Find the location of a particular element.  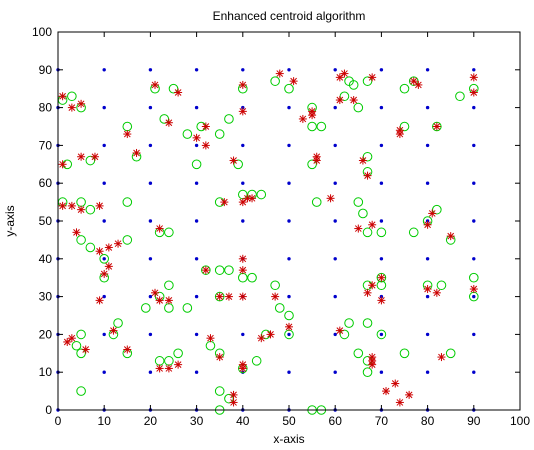

x-tick-label: 30 is located at coordinates (197, 421).